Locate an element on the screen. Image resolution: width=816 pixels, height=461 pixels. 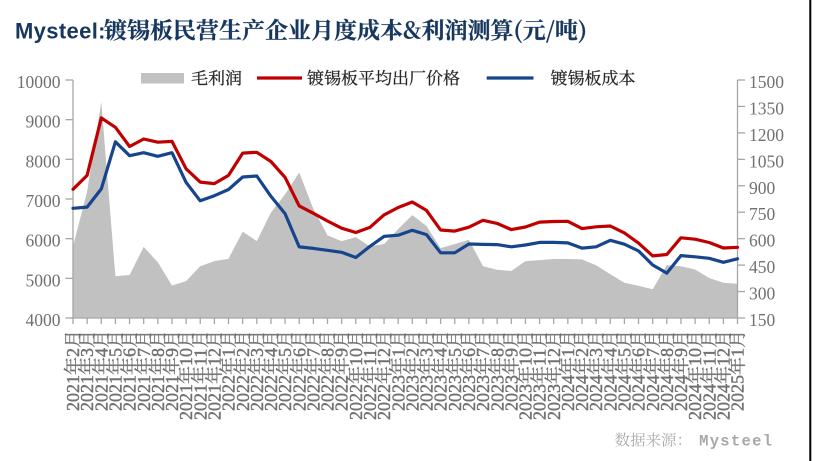
svg-text: 7000 is located at coordinates (43, 201).